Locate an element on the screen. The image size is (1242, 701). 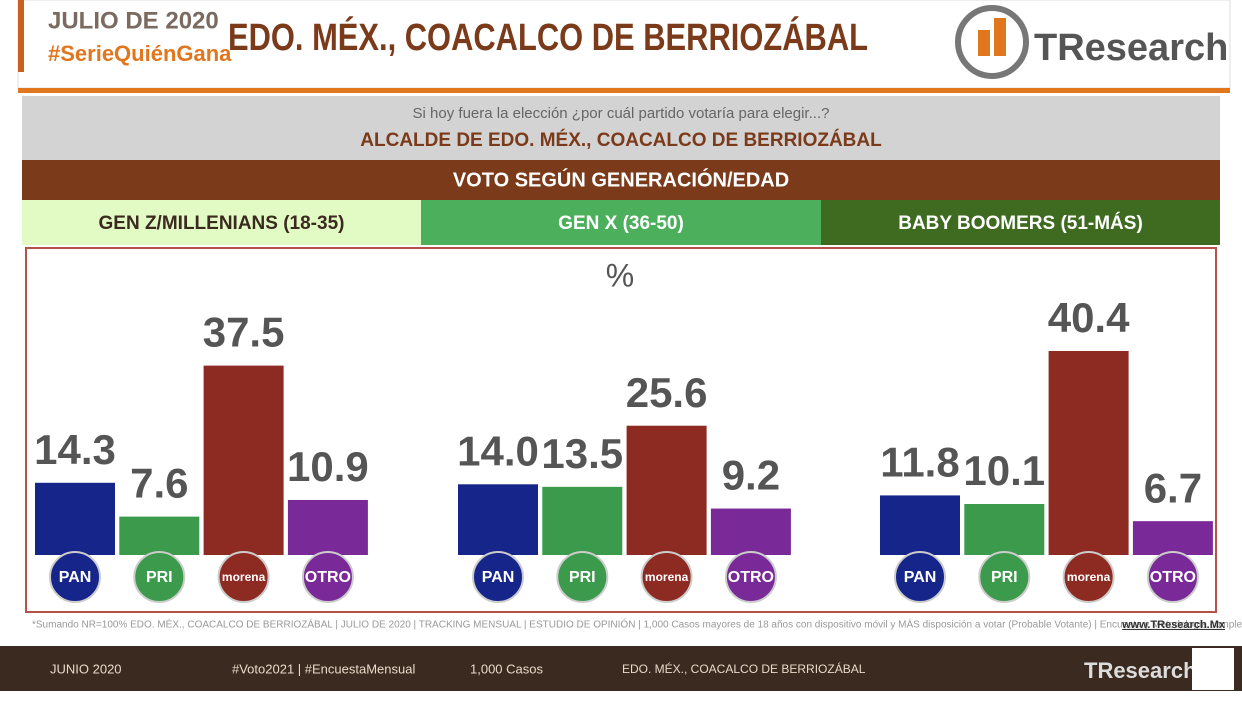
link: www.TResearch.Mx is located at coordinates (1173, 625).